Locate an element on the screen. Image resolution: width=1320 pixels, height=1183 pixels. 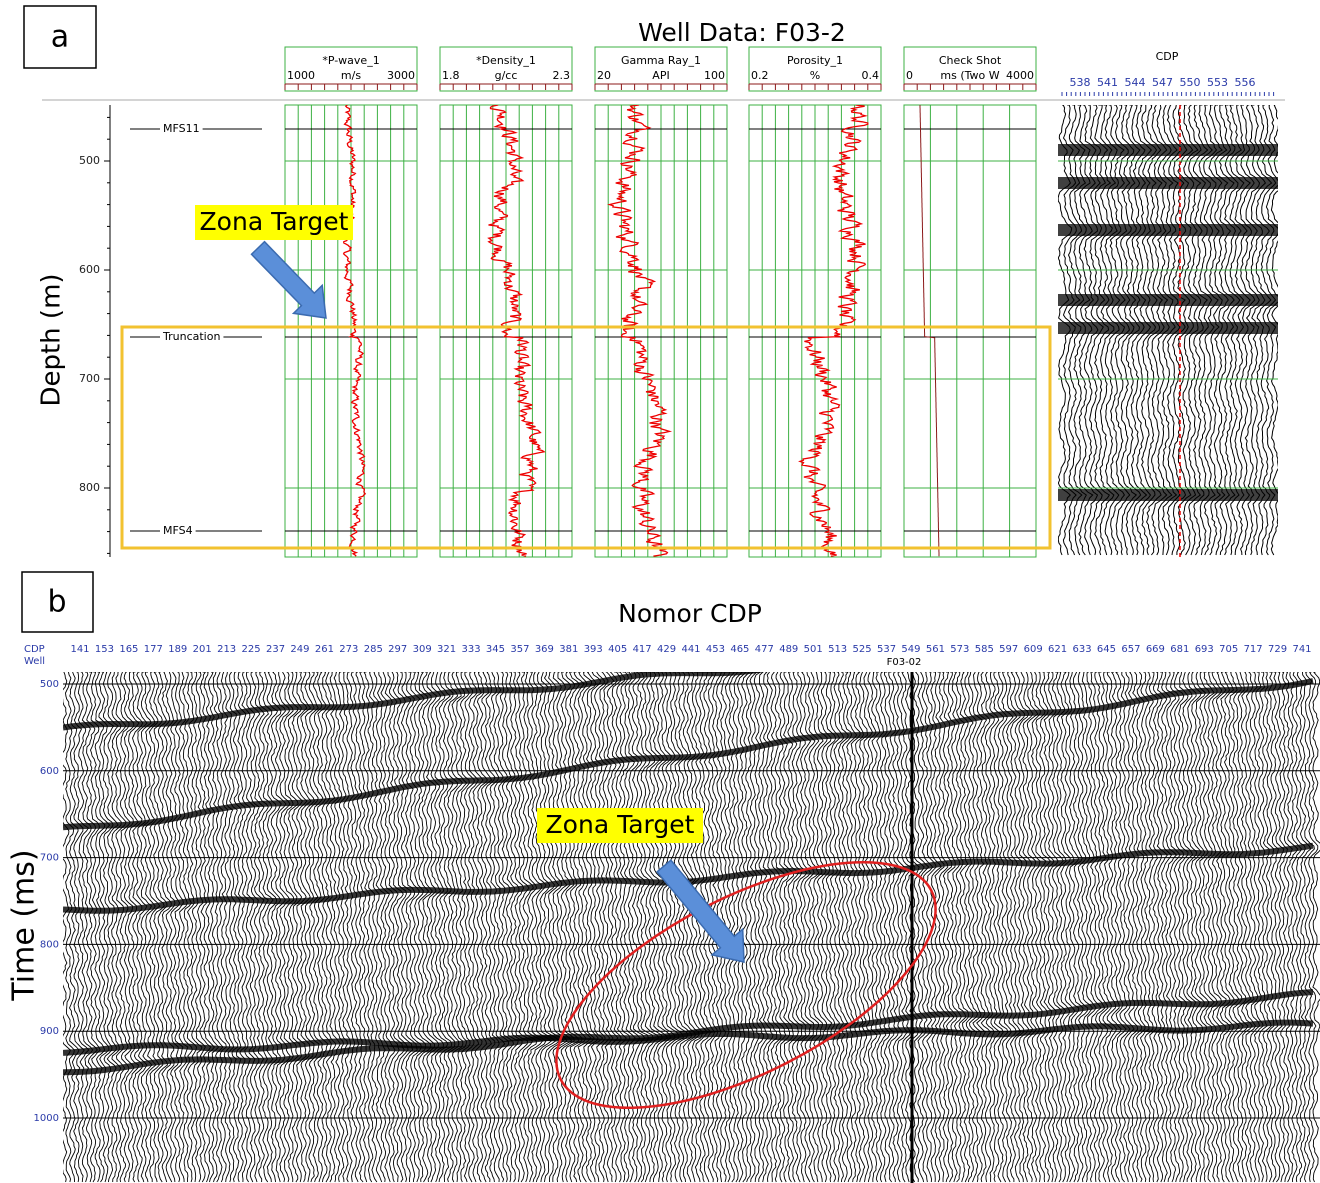
cdp-tick-label: 417 is located at coordinates (642, 649).